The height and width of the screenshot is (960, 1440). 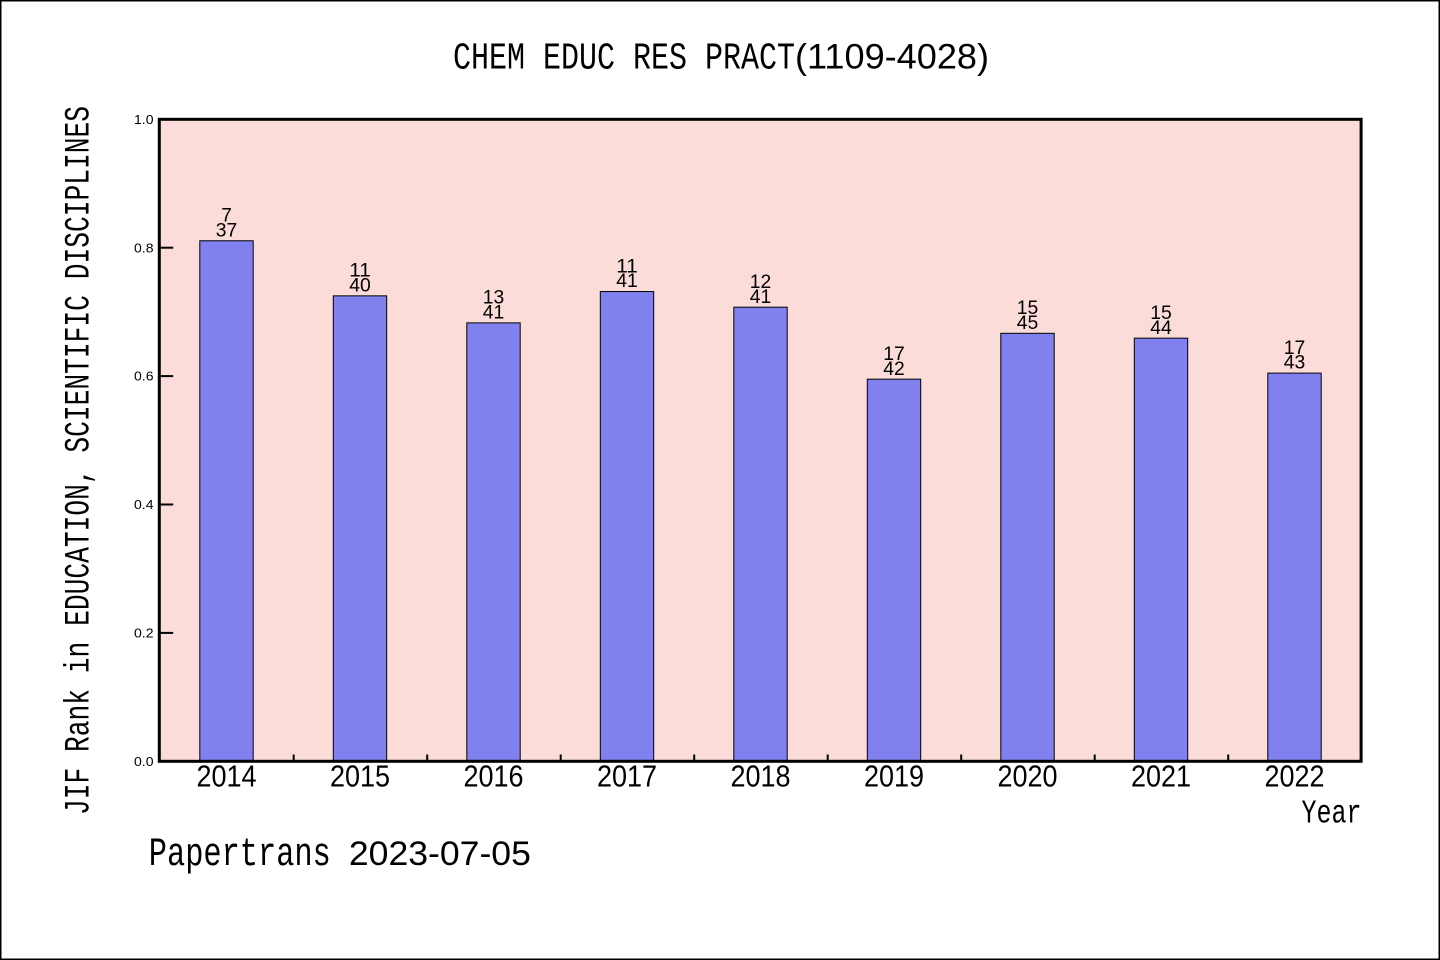 What do you see at coordinates (1161, 328) in the screenshot?
I see `svg-text: 44` at bounding box center [1161, 328].